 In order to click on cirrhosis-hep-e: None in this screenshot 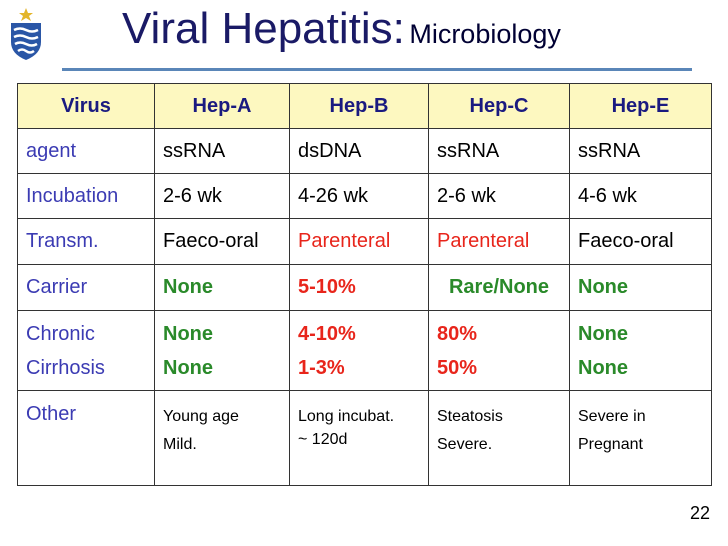, I will do `click(603, 367)`.